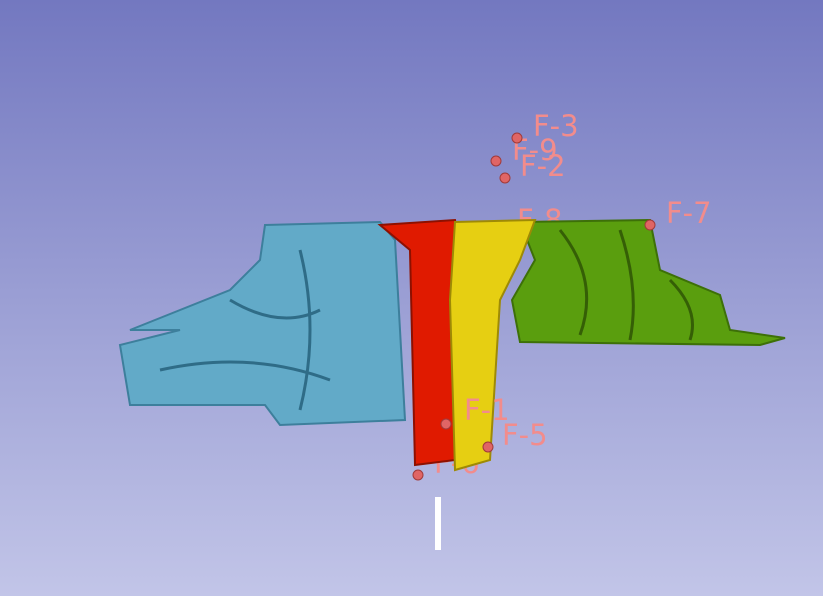 This screenshot has height=596, width=823. I want to click on fiducial-label: F-2, so click(543, 166).